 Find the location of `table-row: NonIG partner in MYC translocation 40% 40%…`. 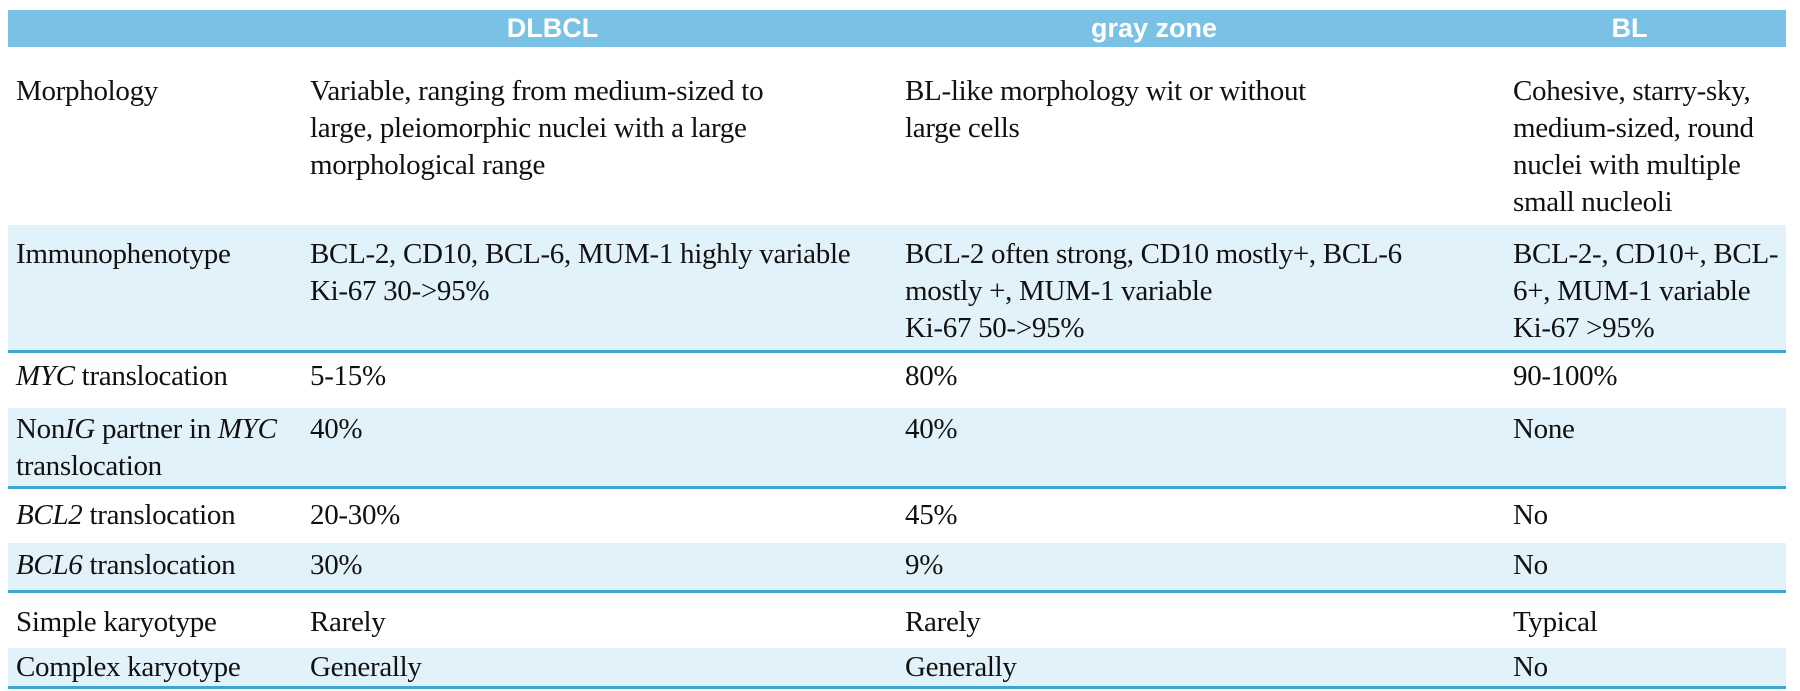

table-row: NonIG partner in MYC translocation 40% 40%… is located at coordinates (897, 447).